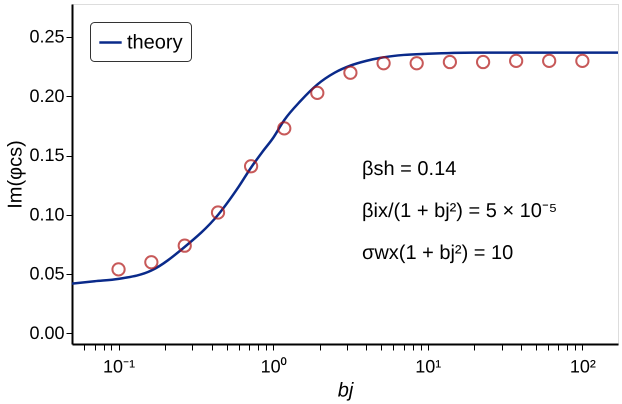  I want to click on y-tick-label: 0.15, so click(46, 155).